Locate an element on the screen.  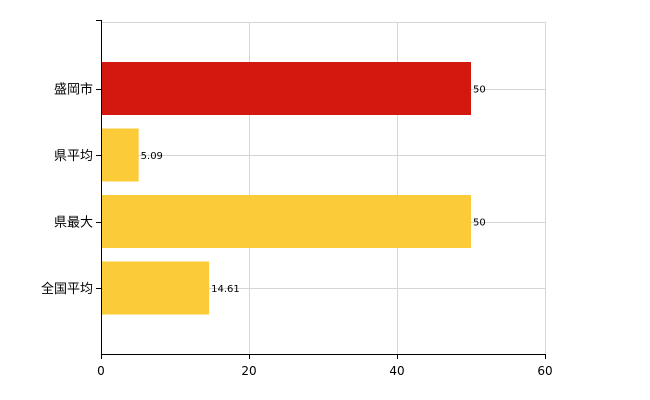
category-label: 盛岡市 is located at coordinates (73, 90).